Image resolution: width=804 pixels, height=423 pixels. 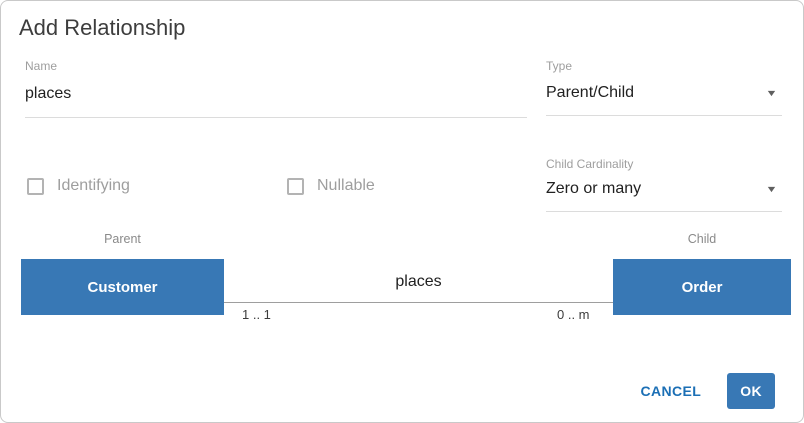 What do you see at coordinates (276, 98) in the screenshot?
I see `name-input` at bounding box center [276, 98].